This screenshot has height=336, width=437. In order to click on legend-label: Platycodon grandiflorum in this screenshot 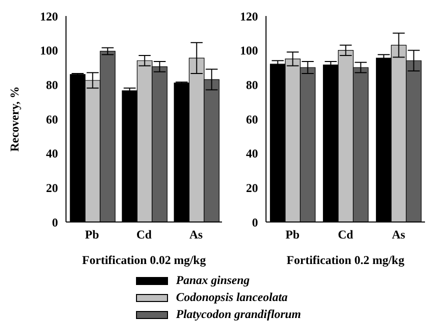, I will do `click(238, 314)`.